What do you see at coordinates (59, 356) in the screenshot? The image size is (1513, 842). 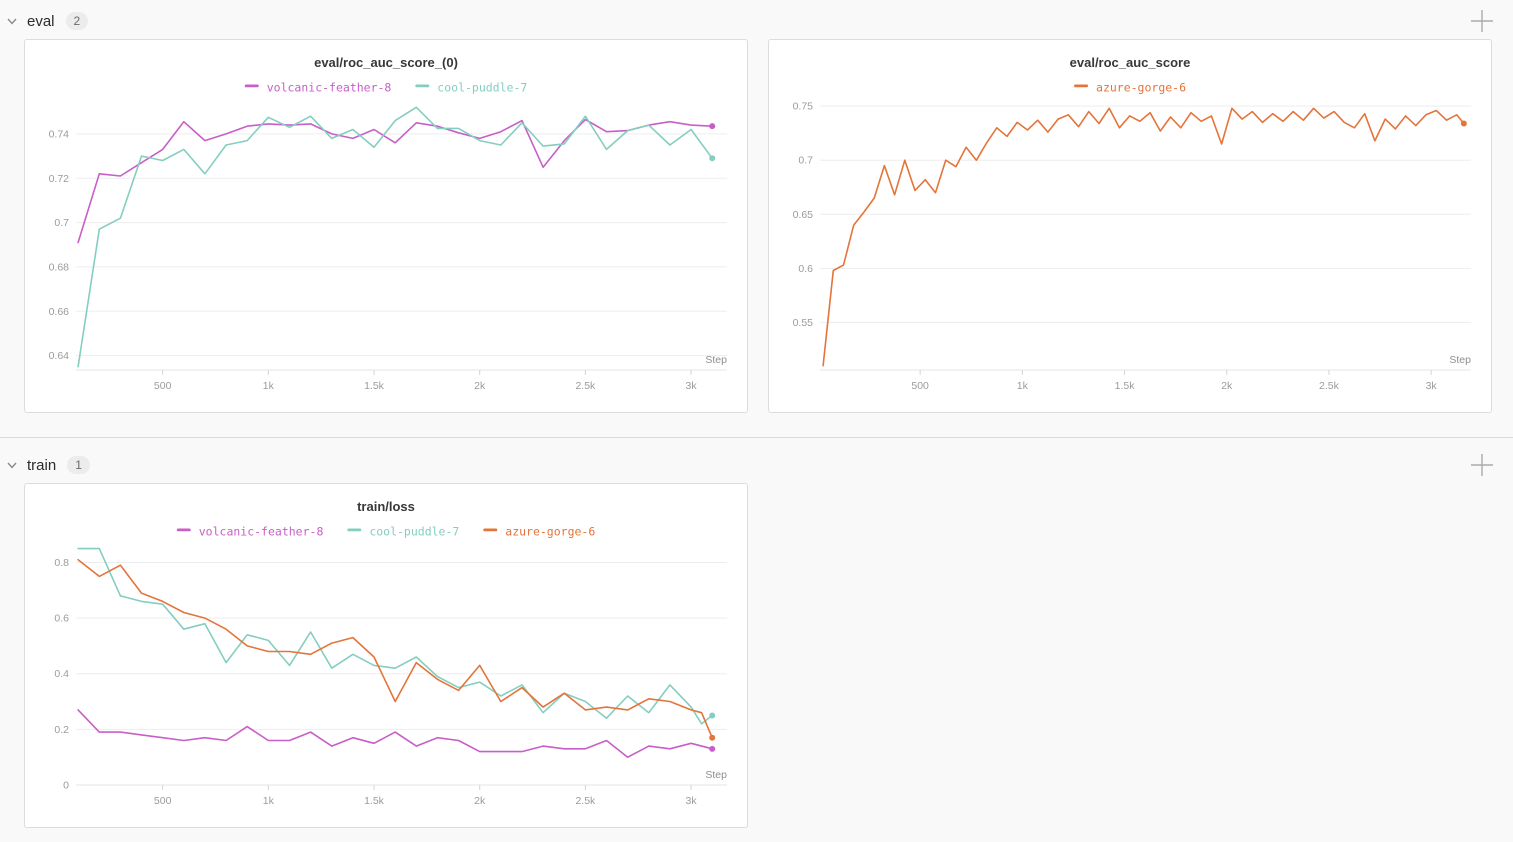 I see `y-tick-label: 0.64` at bounding box center [59, 356].